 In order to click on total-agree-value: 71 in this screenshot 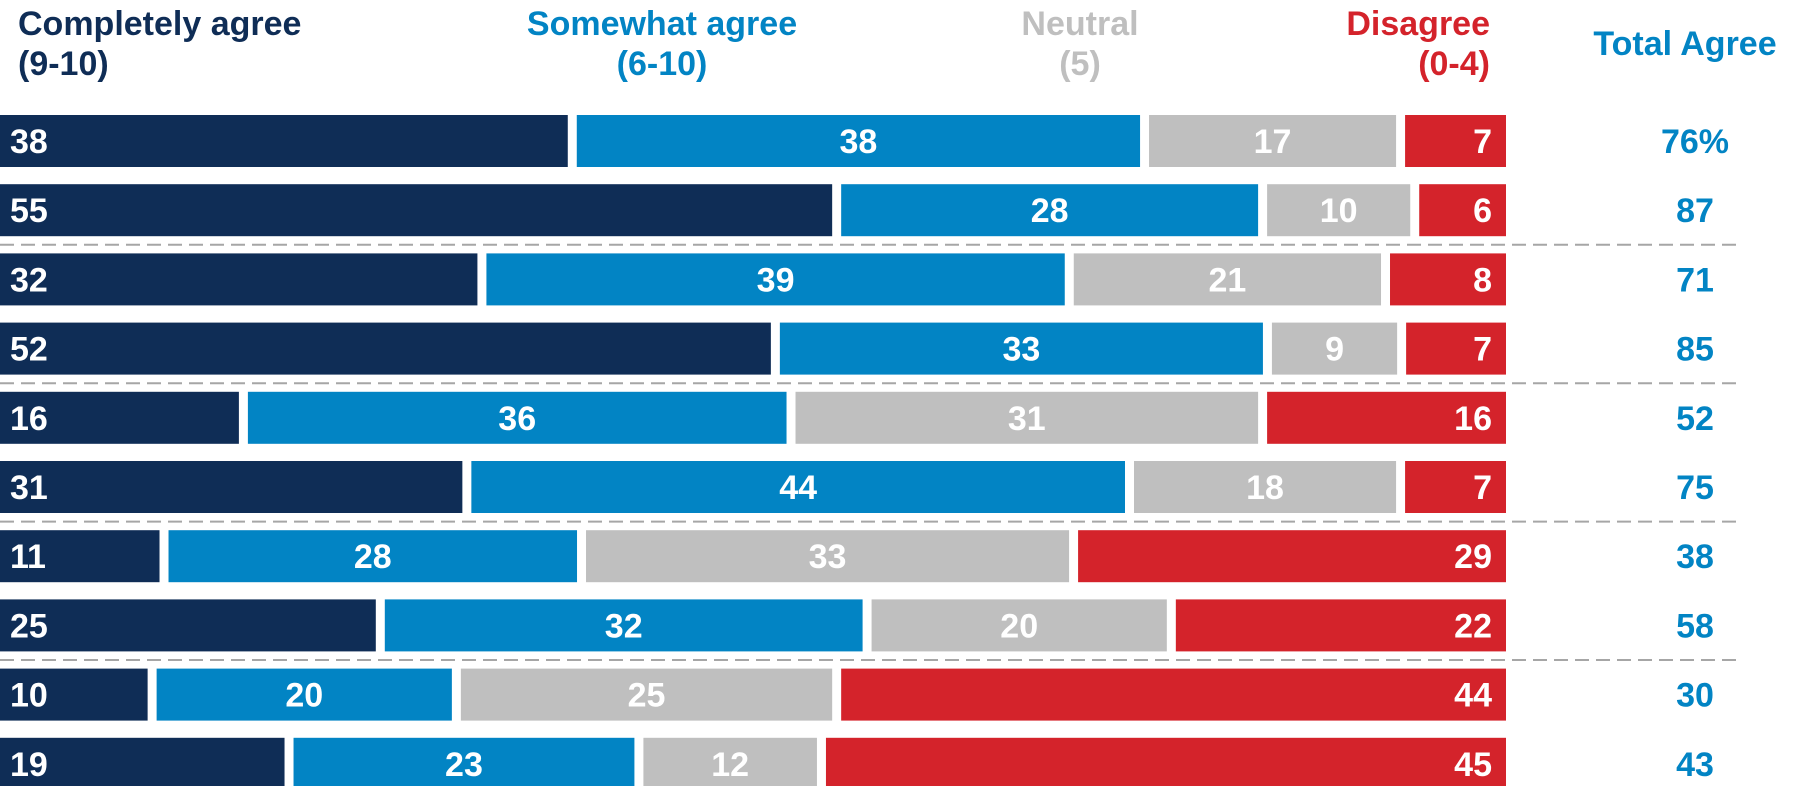, I will do `click(1695, 280)`.